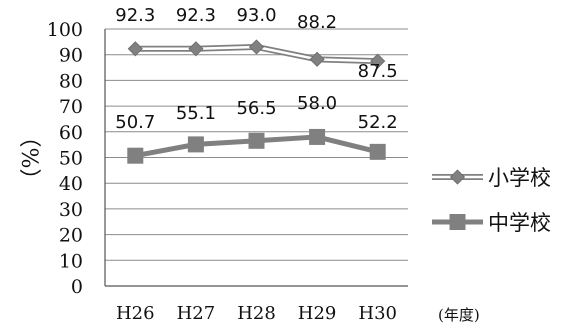  What do you see at coordinates (71, 107) in the screenshot?
I see `y-tick-label: 70` at bounding box center [71, 107].